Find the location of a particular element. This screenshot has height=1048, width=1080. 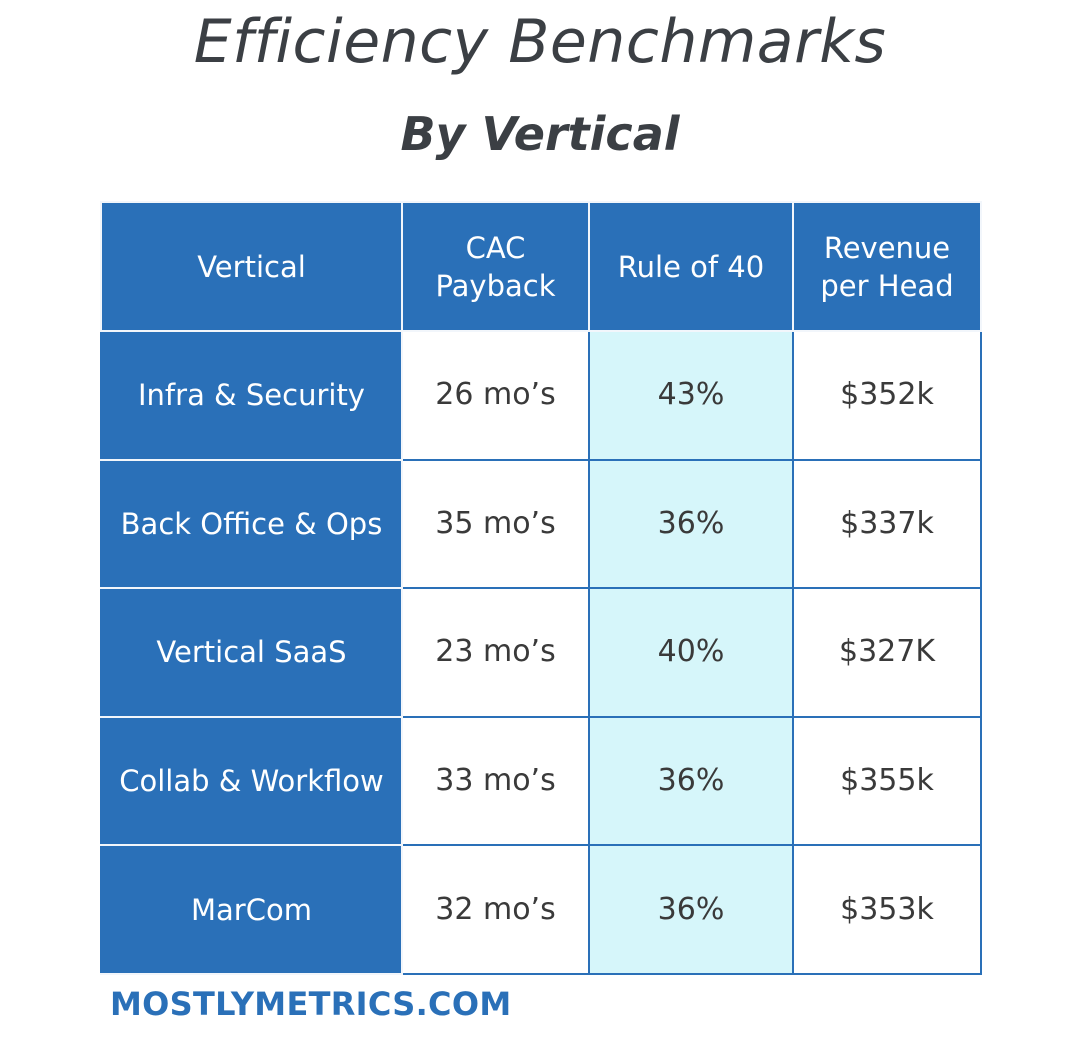

table-row: Collab & Workflow 33 mo’s 36% $355k is located at coordinates (541, 781).